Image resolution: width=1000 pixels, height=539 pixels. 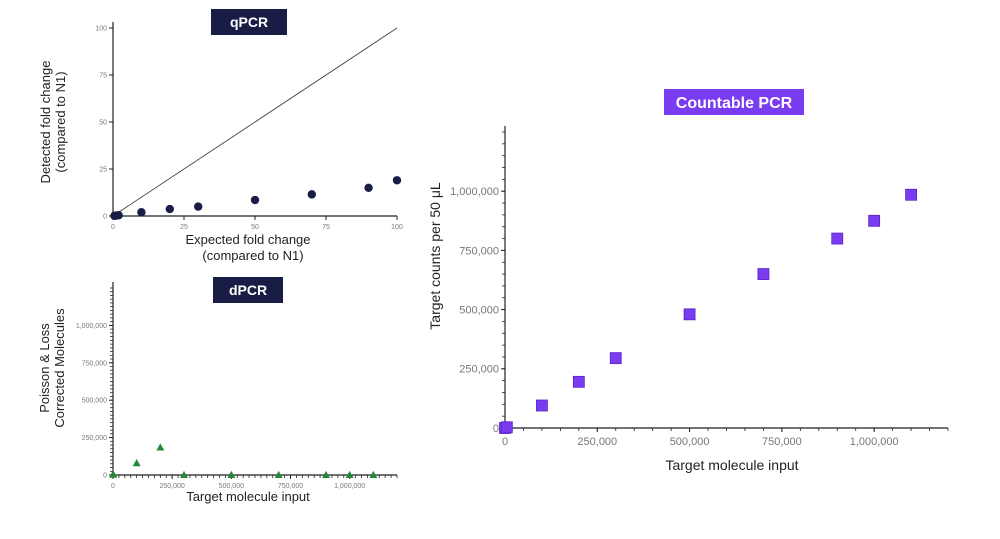 I want to click on dpcr-x-tick-label: 0, so click(x=113, y=486).